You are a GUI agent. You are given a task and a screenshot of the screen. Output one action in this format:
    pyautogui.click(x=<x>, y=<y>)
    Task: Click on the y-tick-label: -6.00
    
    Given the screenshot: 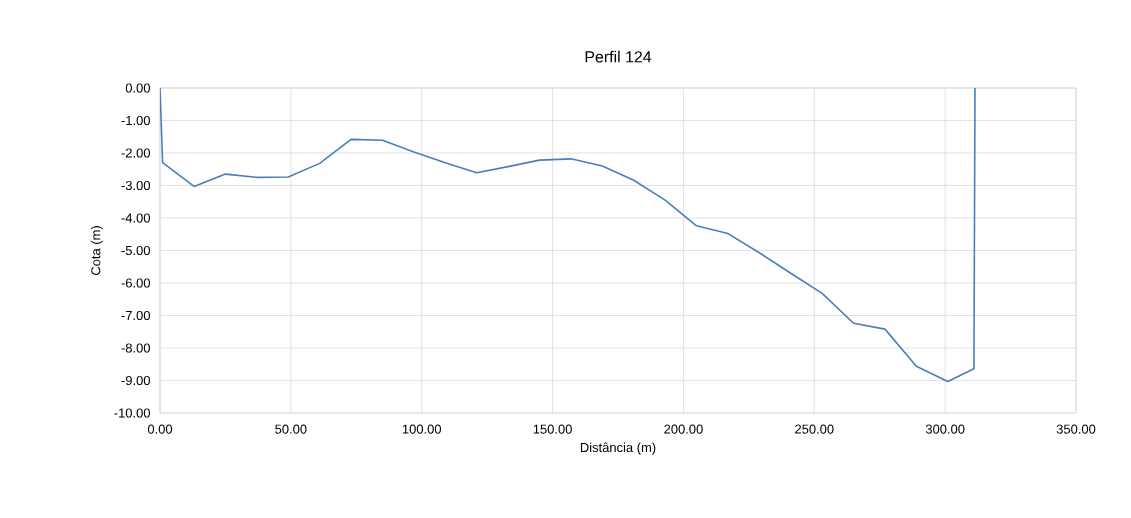 What is the action you would take?
    pyautogui.click(x=135, y=283)
    